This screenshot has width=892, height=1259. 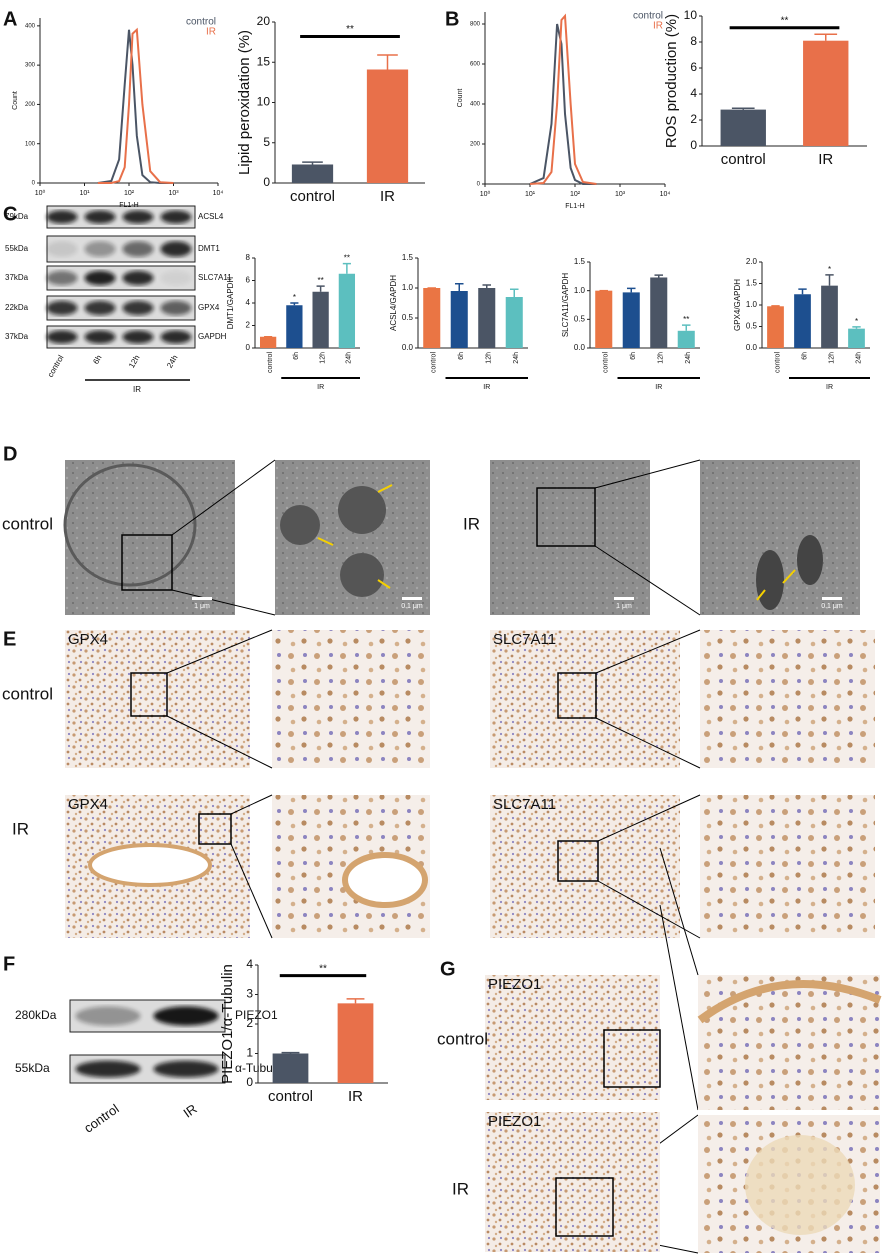 I want to click on tem-image, so click(x=570, y=537).